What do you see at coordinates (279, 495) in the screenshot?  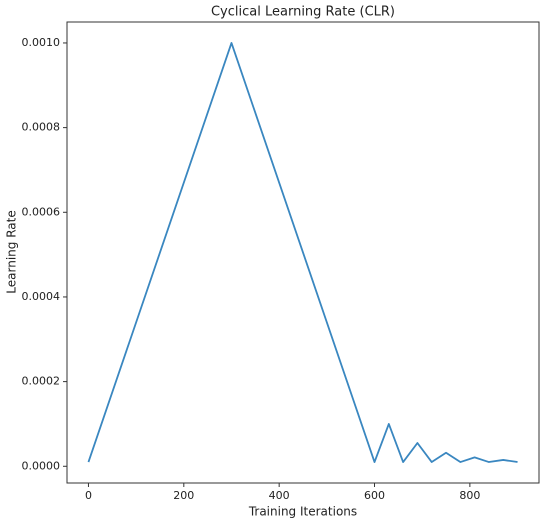 I see `x-tick-label: 400` at bounding box center [279, 495].